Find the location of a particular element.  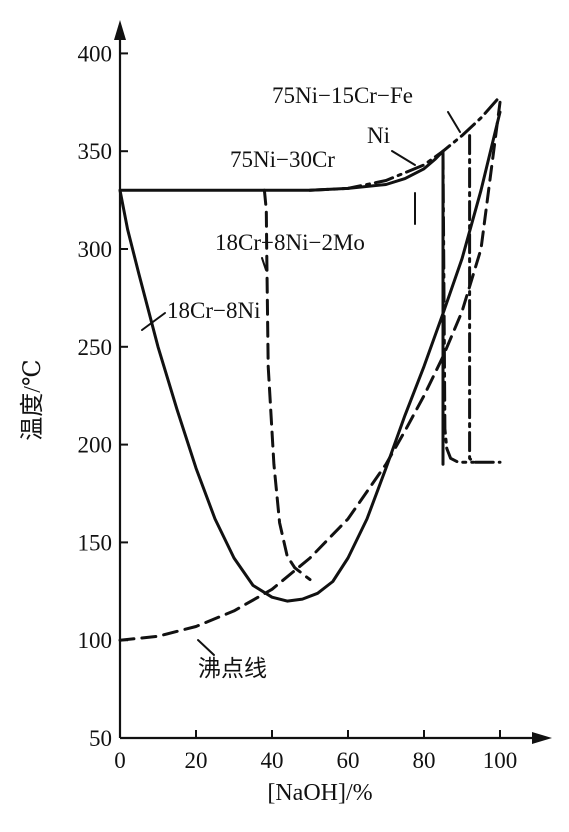

leader-18cr-8ni-2mo-a is located at coordinates (264, 264).